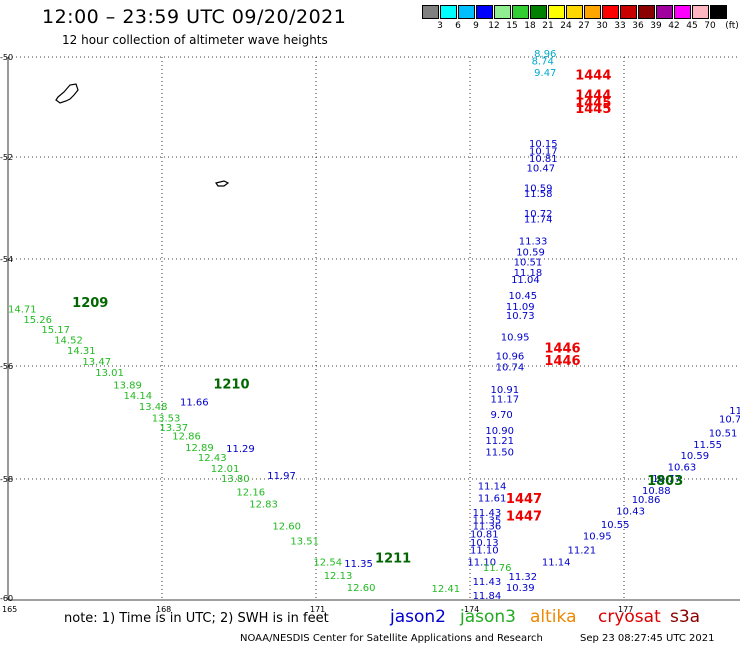 This screenshot has width=740, height=650. What do you see at coordinates (647, 638) in the screenshot?
I see `timestamp-text: Sep 23 08:27:45 UTC 2021` at bounding box center [647, 638].